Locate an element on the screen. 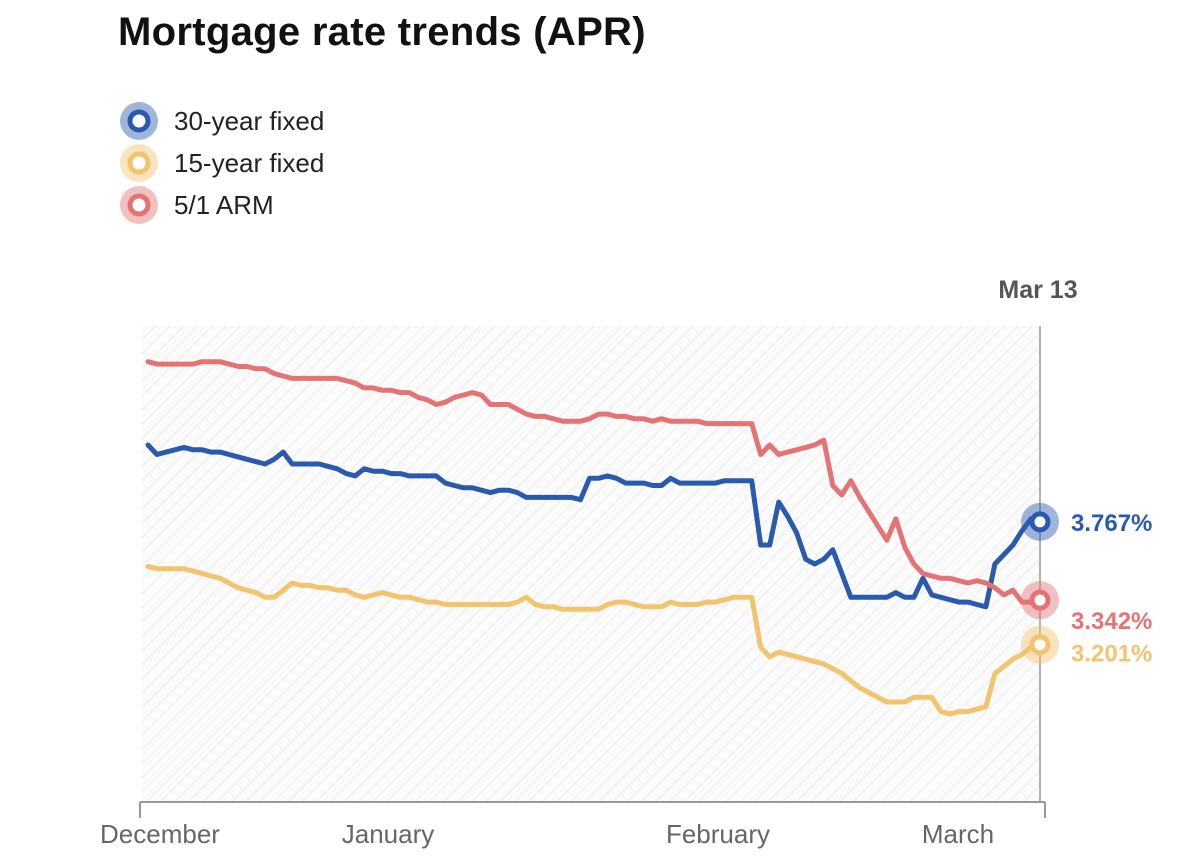 The height and width of the screenshot is (857, 1185). legend-marker-15yr is located at coordinates (139, 163).